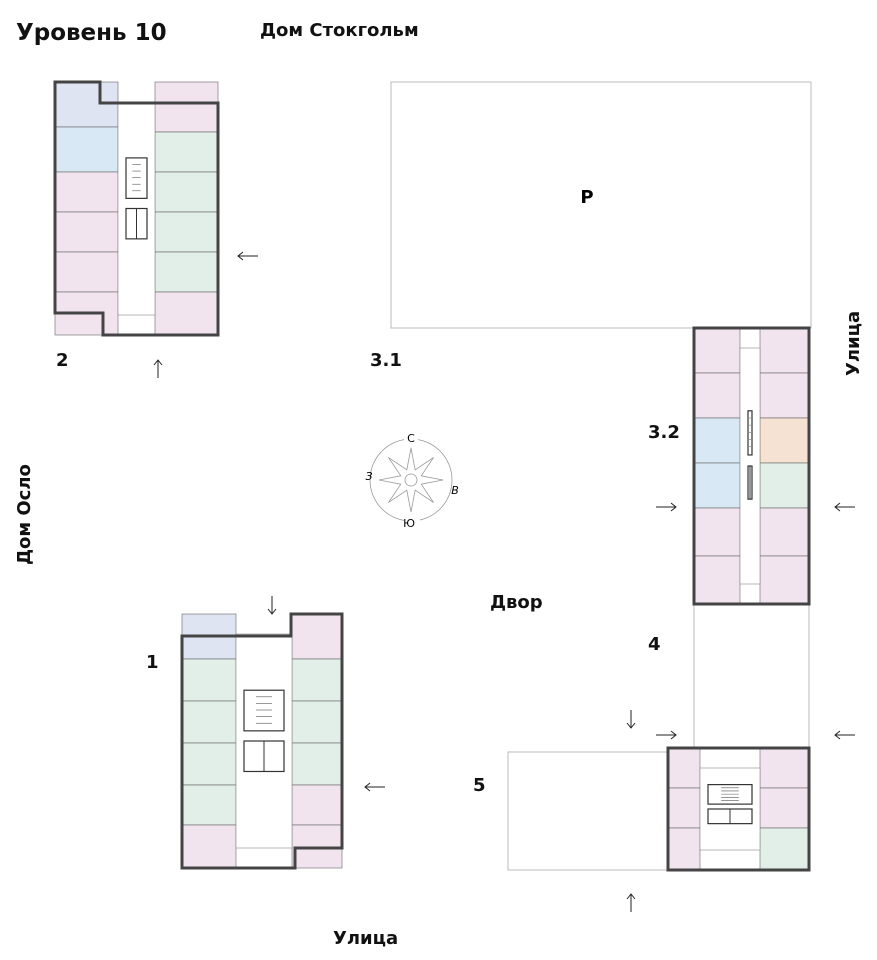 Image resolution: width=877 pixels, height=960 pixels. I want to click on compass-east: В, so click(455, 490).